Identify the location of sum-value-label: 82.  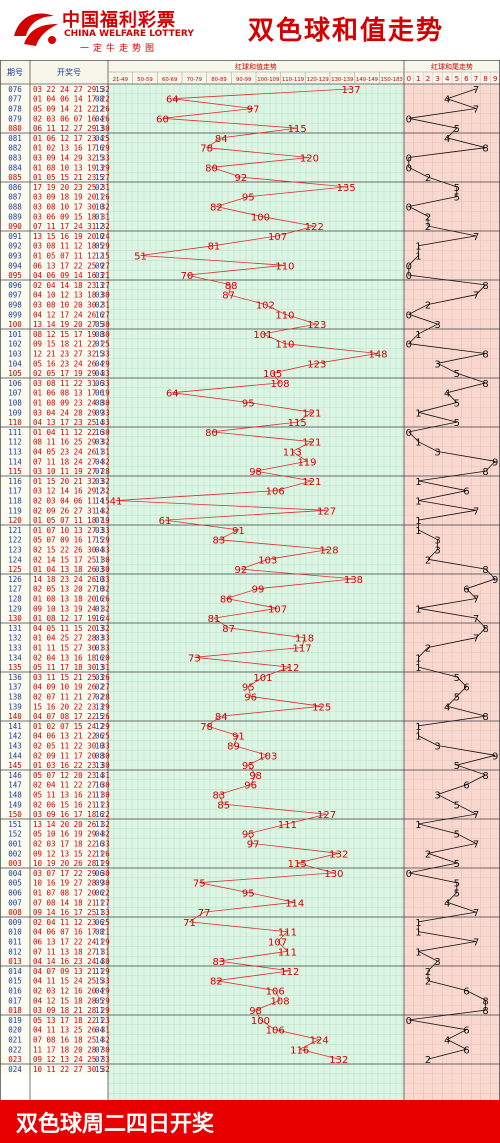
(216, 982).